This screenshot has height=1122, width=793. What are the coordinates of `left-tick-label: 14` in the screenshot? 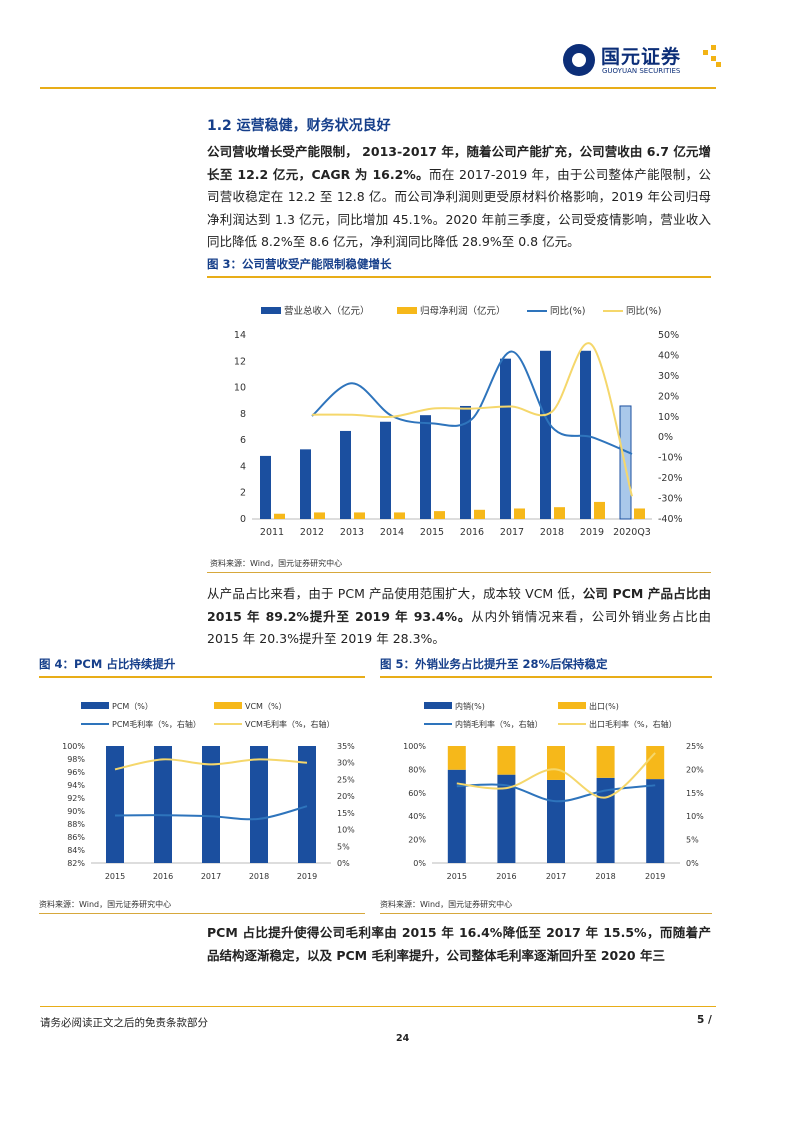 It's located at (240, 335).